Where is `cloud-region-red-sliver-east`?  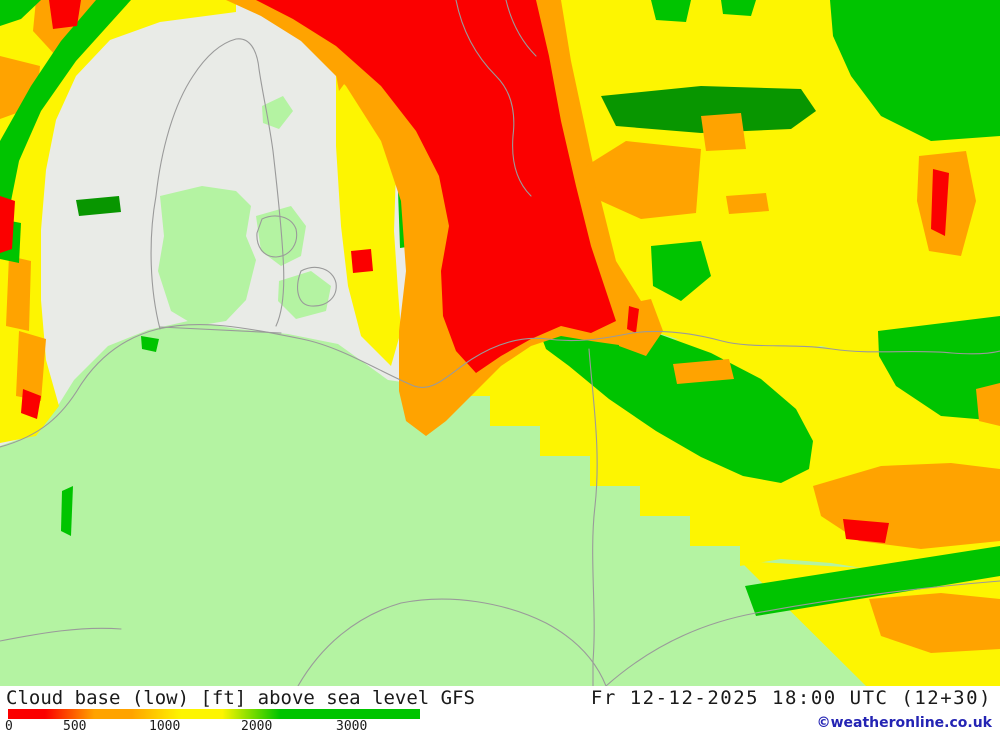 cloud-region-red-sliver-east is located at coordinates (940, 202).